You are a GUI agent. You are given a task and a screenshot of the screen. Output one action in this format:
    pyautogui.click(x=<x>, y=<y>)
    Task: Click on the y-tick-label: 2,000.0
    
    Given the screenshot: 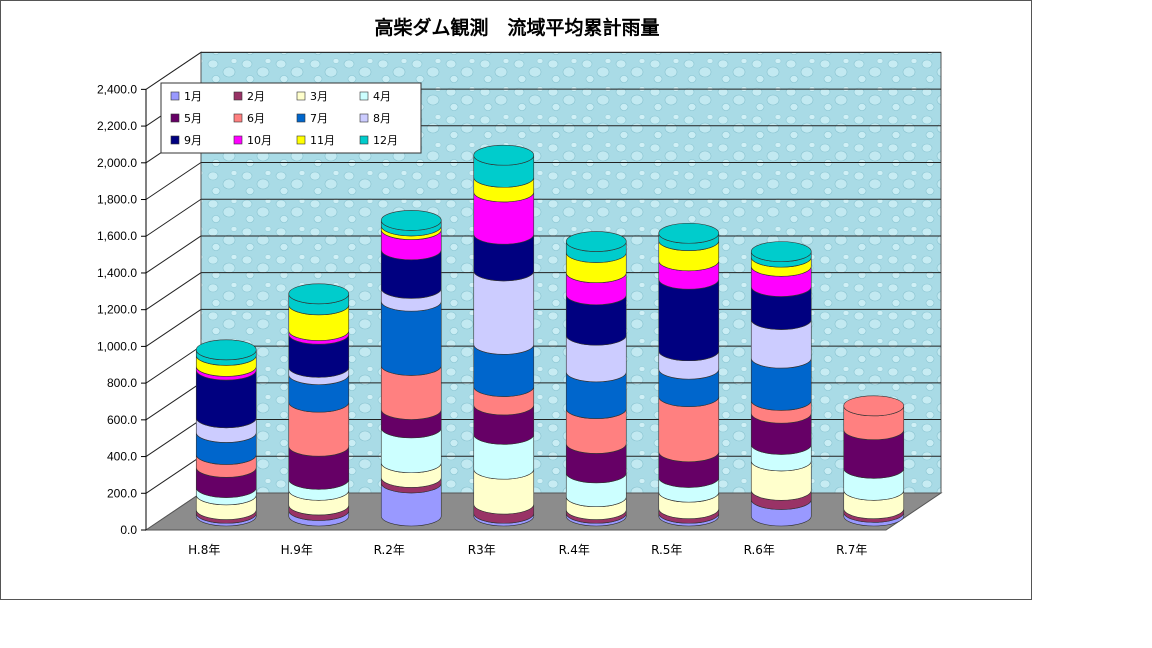 What is the action you would take?
    pyautogui.click(x=117, y=163)
    